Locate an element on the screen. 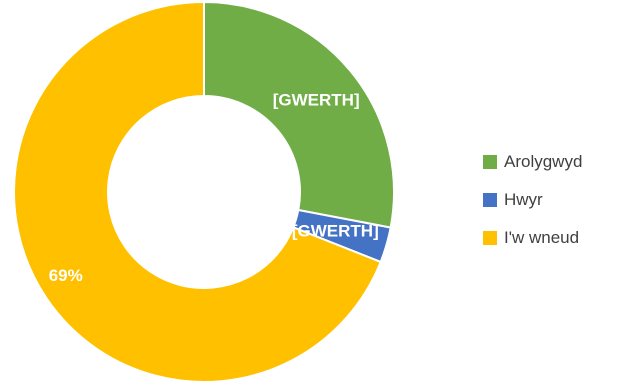 The image size is (624, 387). data-label-i-w-wneud: 69% is located at coordinates (66, 275).